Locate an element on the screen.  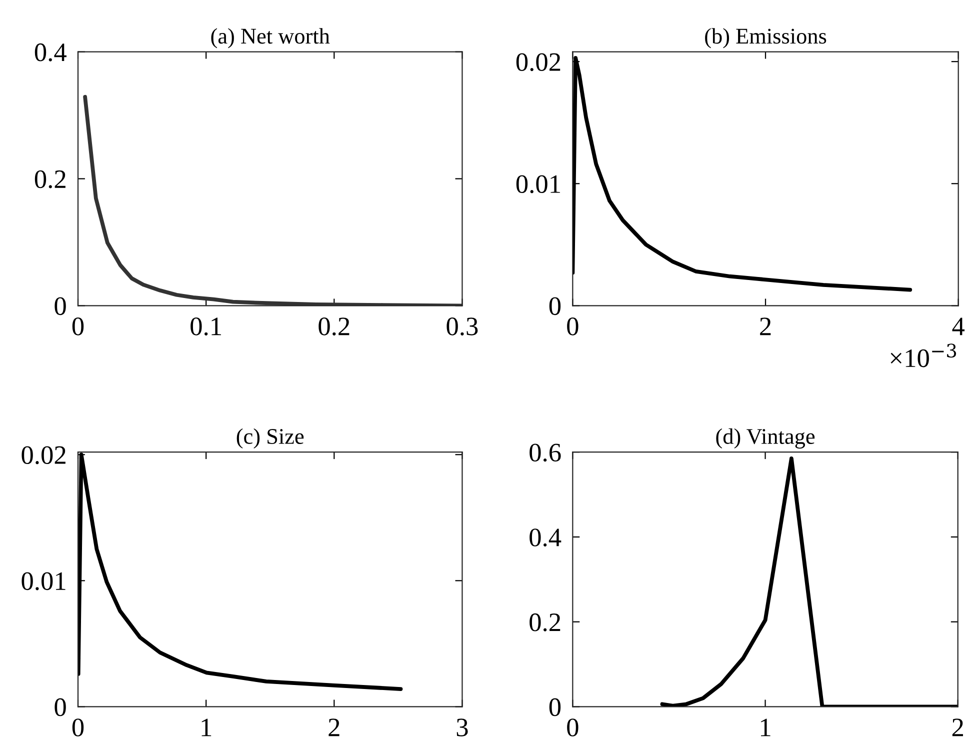
chart-title: (c) Size is located at coordinates (270, 438).